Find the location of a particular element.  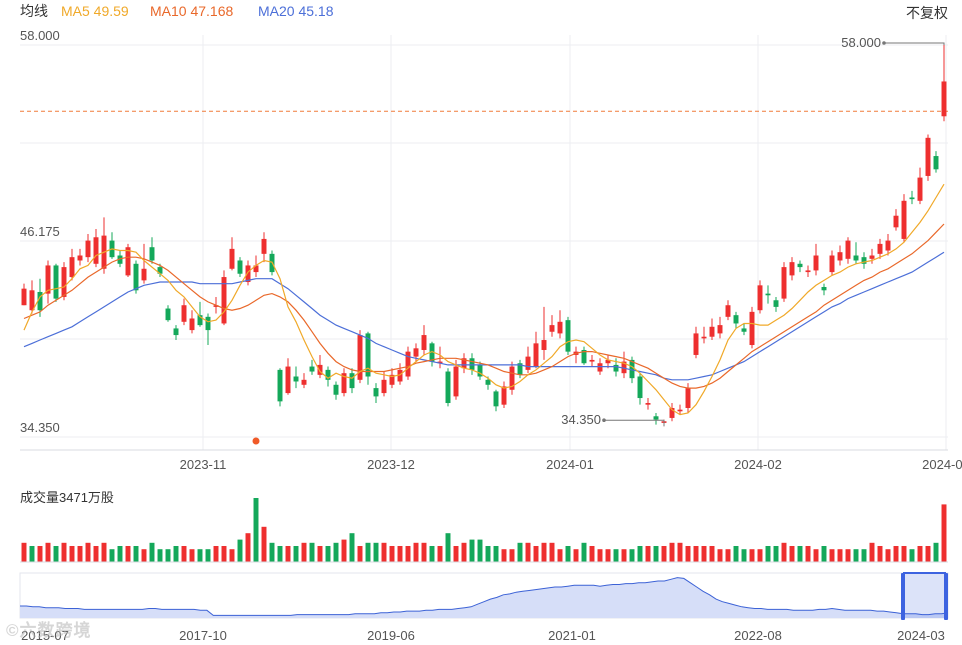

event-marker is located at coordinates (256, 441).